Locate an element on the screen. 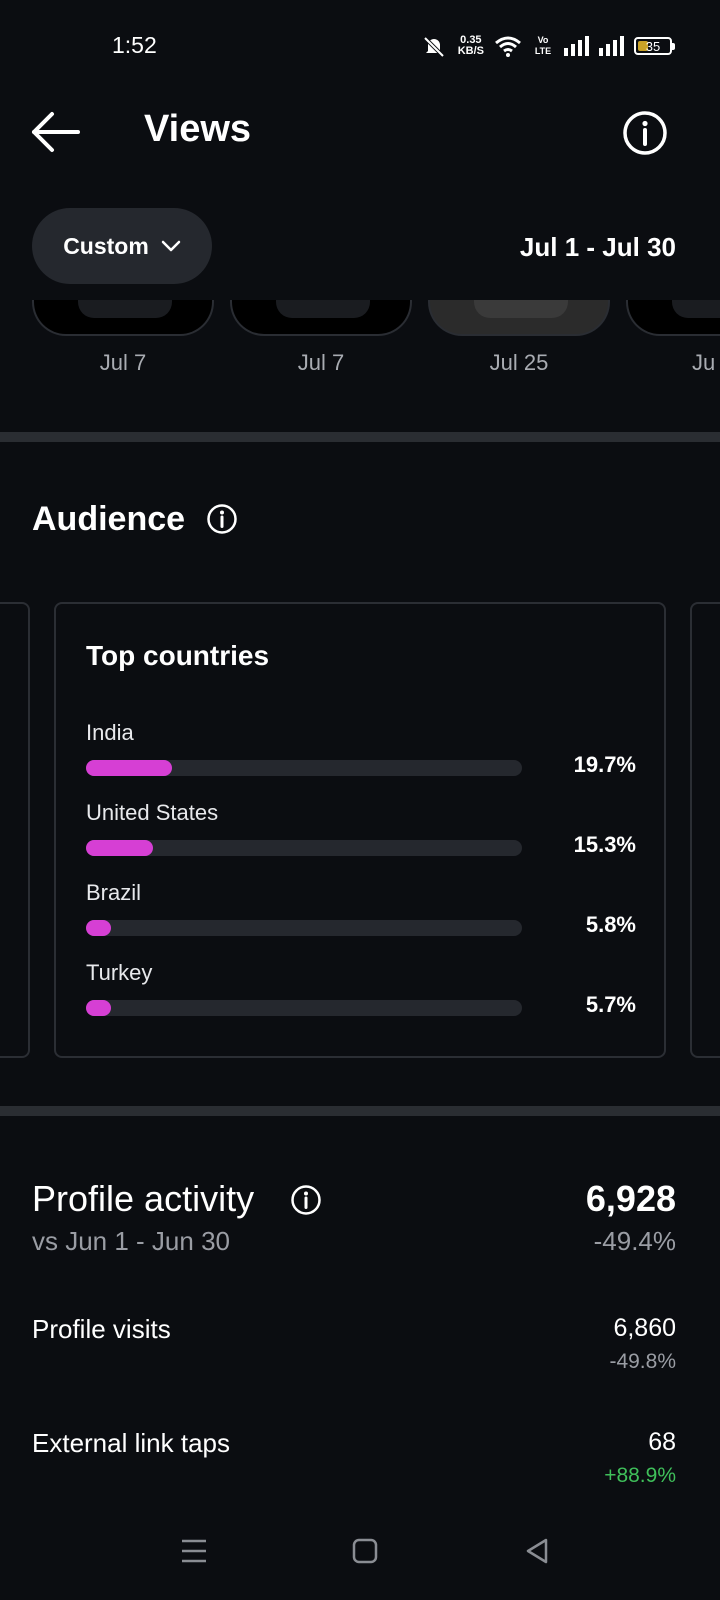 The height and width of the screenshot is (1600, 720). audience-title: Audience is located at coordinates (109, 519).